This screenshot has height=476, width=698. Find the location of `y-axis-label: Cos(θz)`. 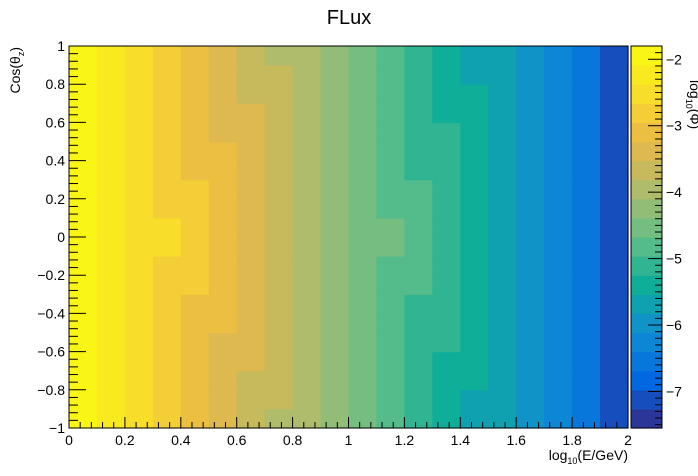

y-axis-label: Cos(θz) is located at coordinates (16, 70).